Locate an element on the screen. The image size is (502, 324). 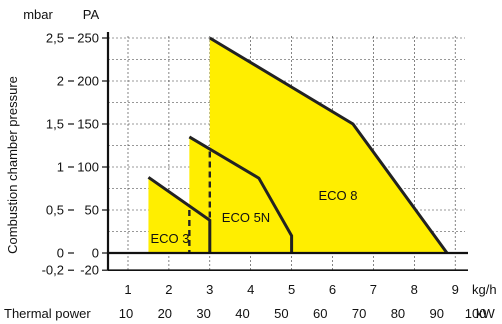
y-tick-label-mbar: 0 is located at coordinates (60, 253).